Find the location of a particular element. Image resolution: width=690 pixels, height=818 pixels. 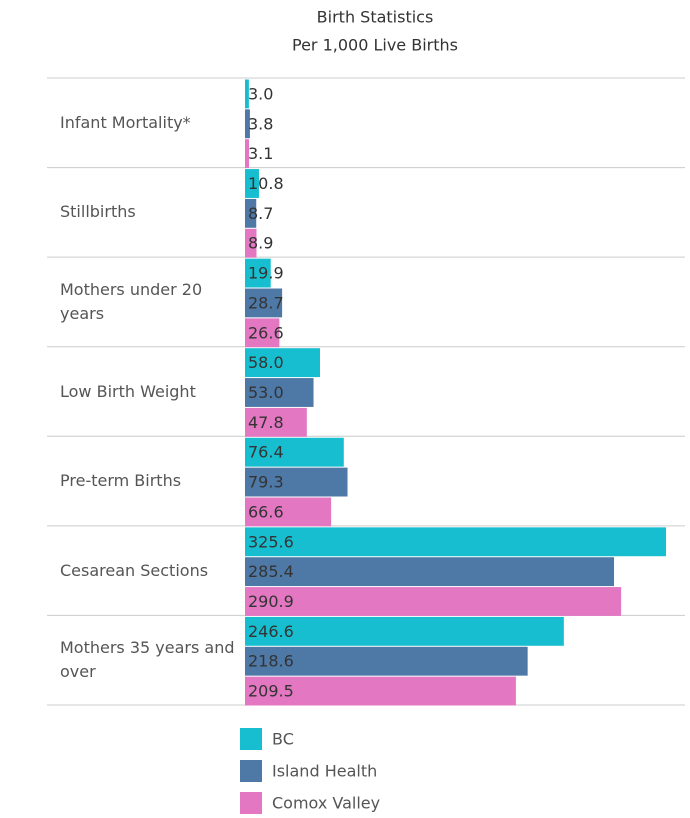

data-label: 28.7 is located at coordinates (266, 302).